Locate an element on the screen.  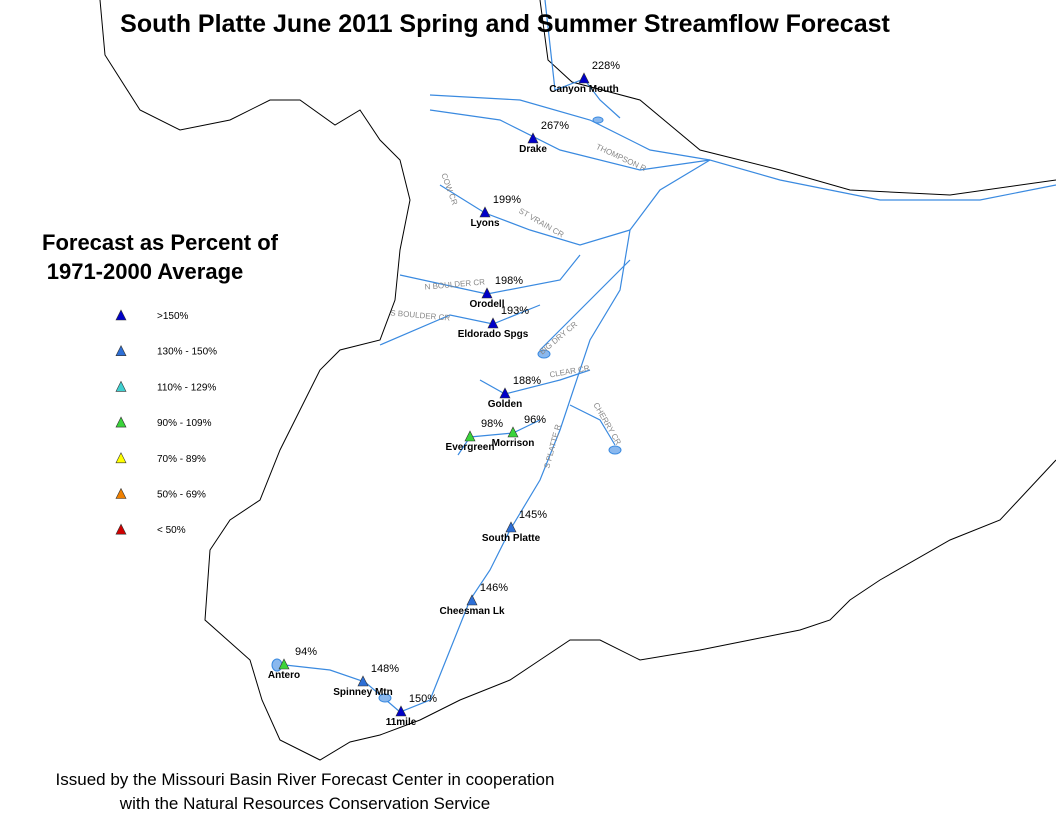
station-name: Drake is located at coordinates (533, 149).